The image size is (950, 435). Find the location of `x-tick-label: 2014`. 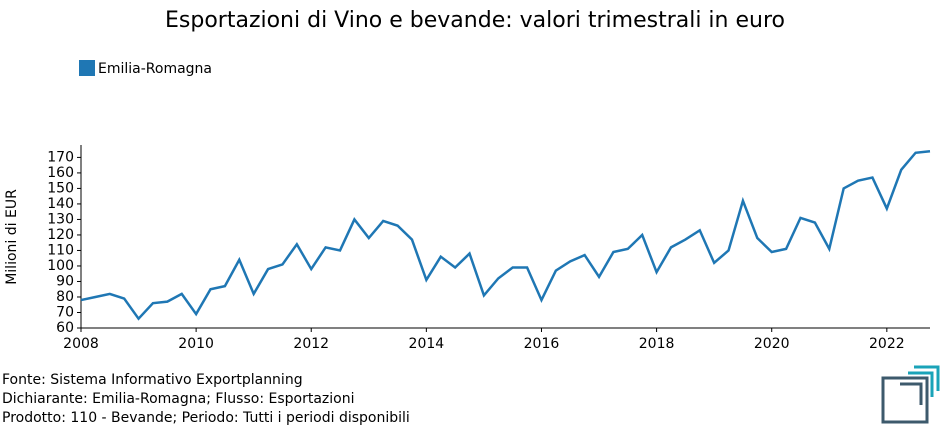

x-tick-label: 2014 is located at coordinates (427, 344).